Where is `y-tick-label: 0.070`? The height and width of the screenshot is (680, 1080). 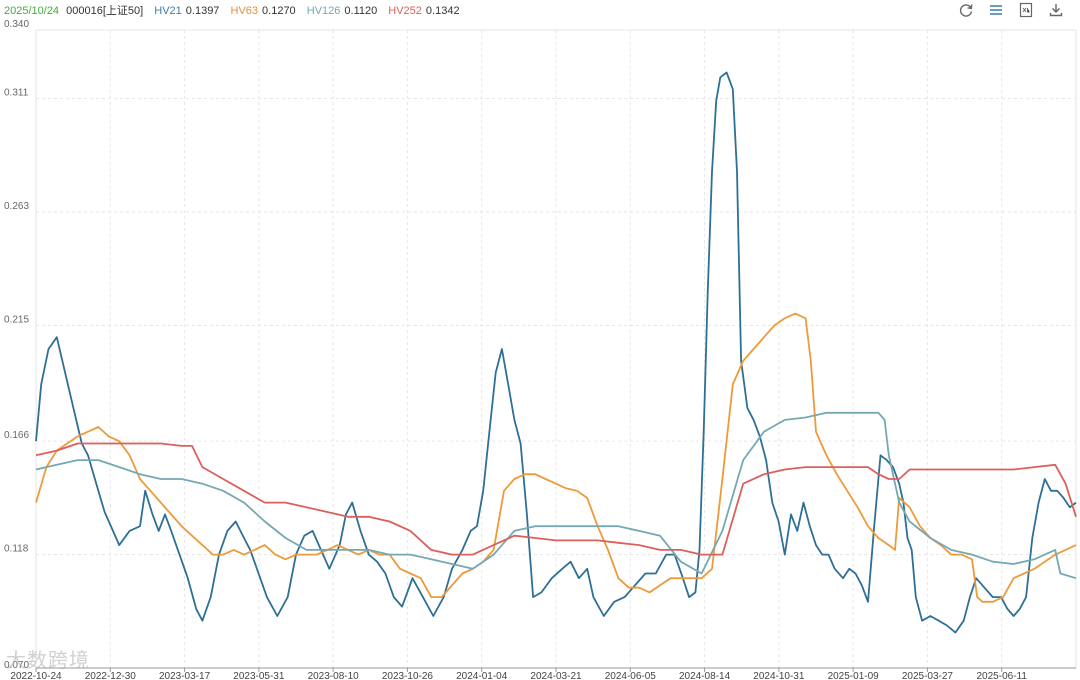
y-tick-label: 0.070 is located at coordinates (16, 665).